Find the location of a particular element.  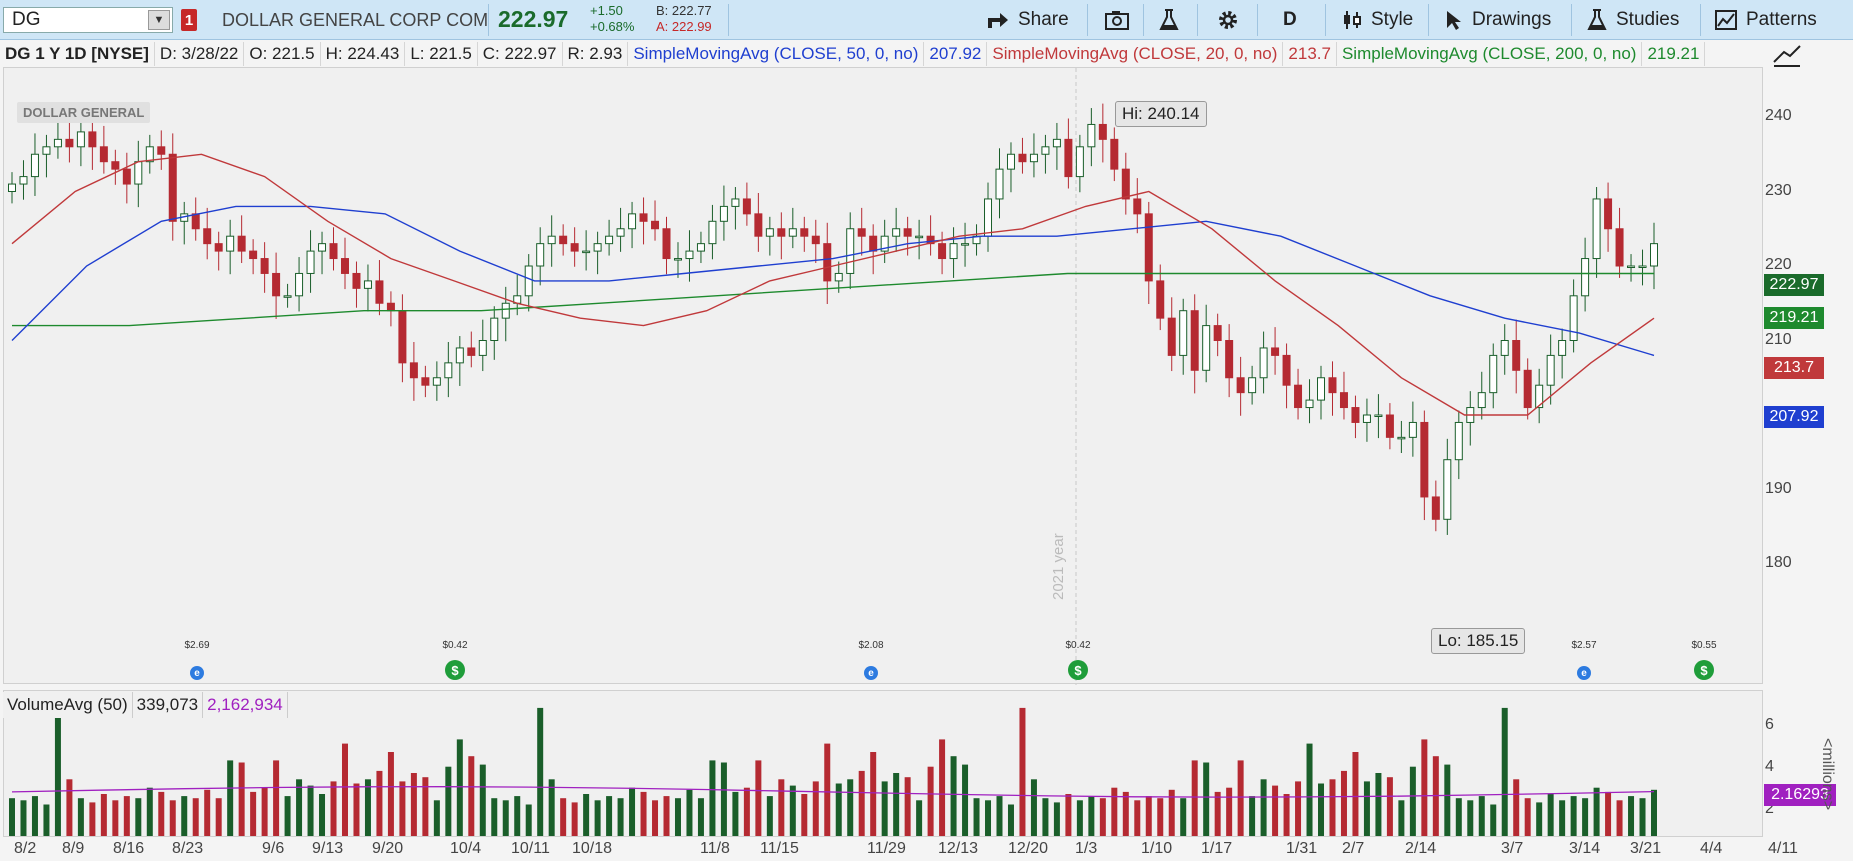

style-button: Style is located at coordinates (1377, 20).